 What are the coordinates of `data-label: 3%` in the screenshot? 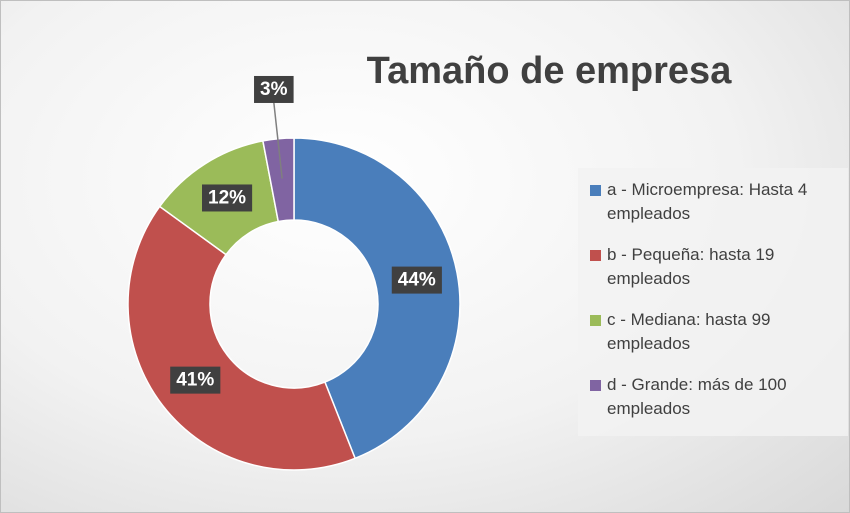 It's located at (274, 89).